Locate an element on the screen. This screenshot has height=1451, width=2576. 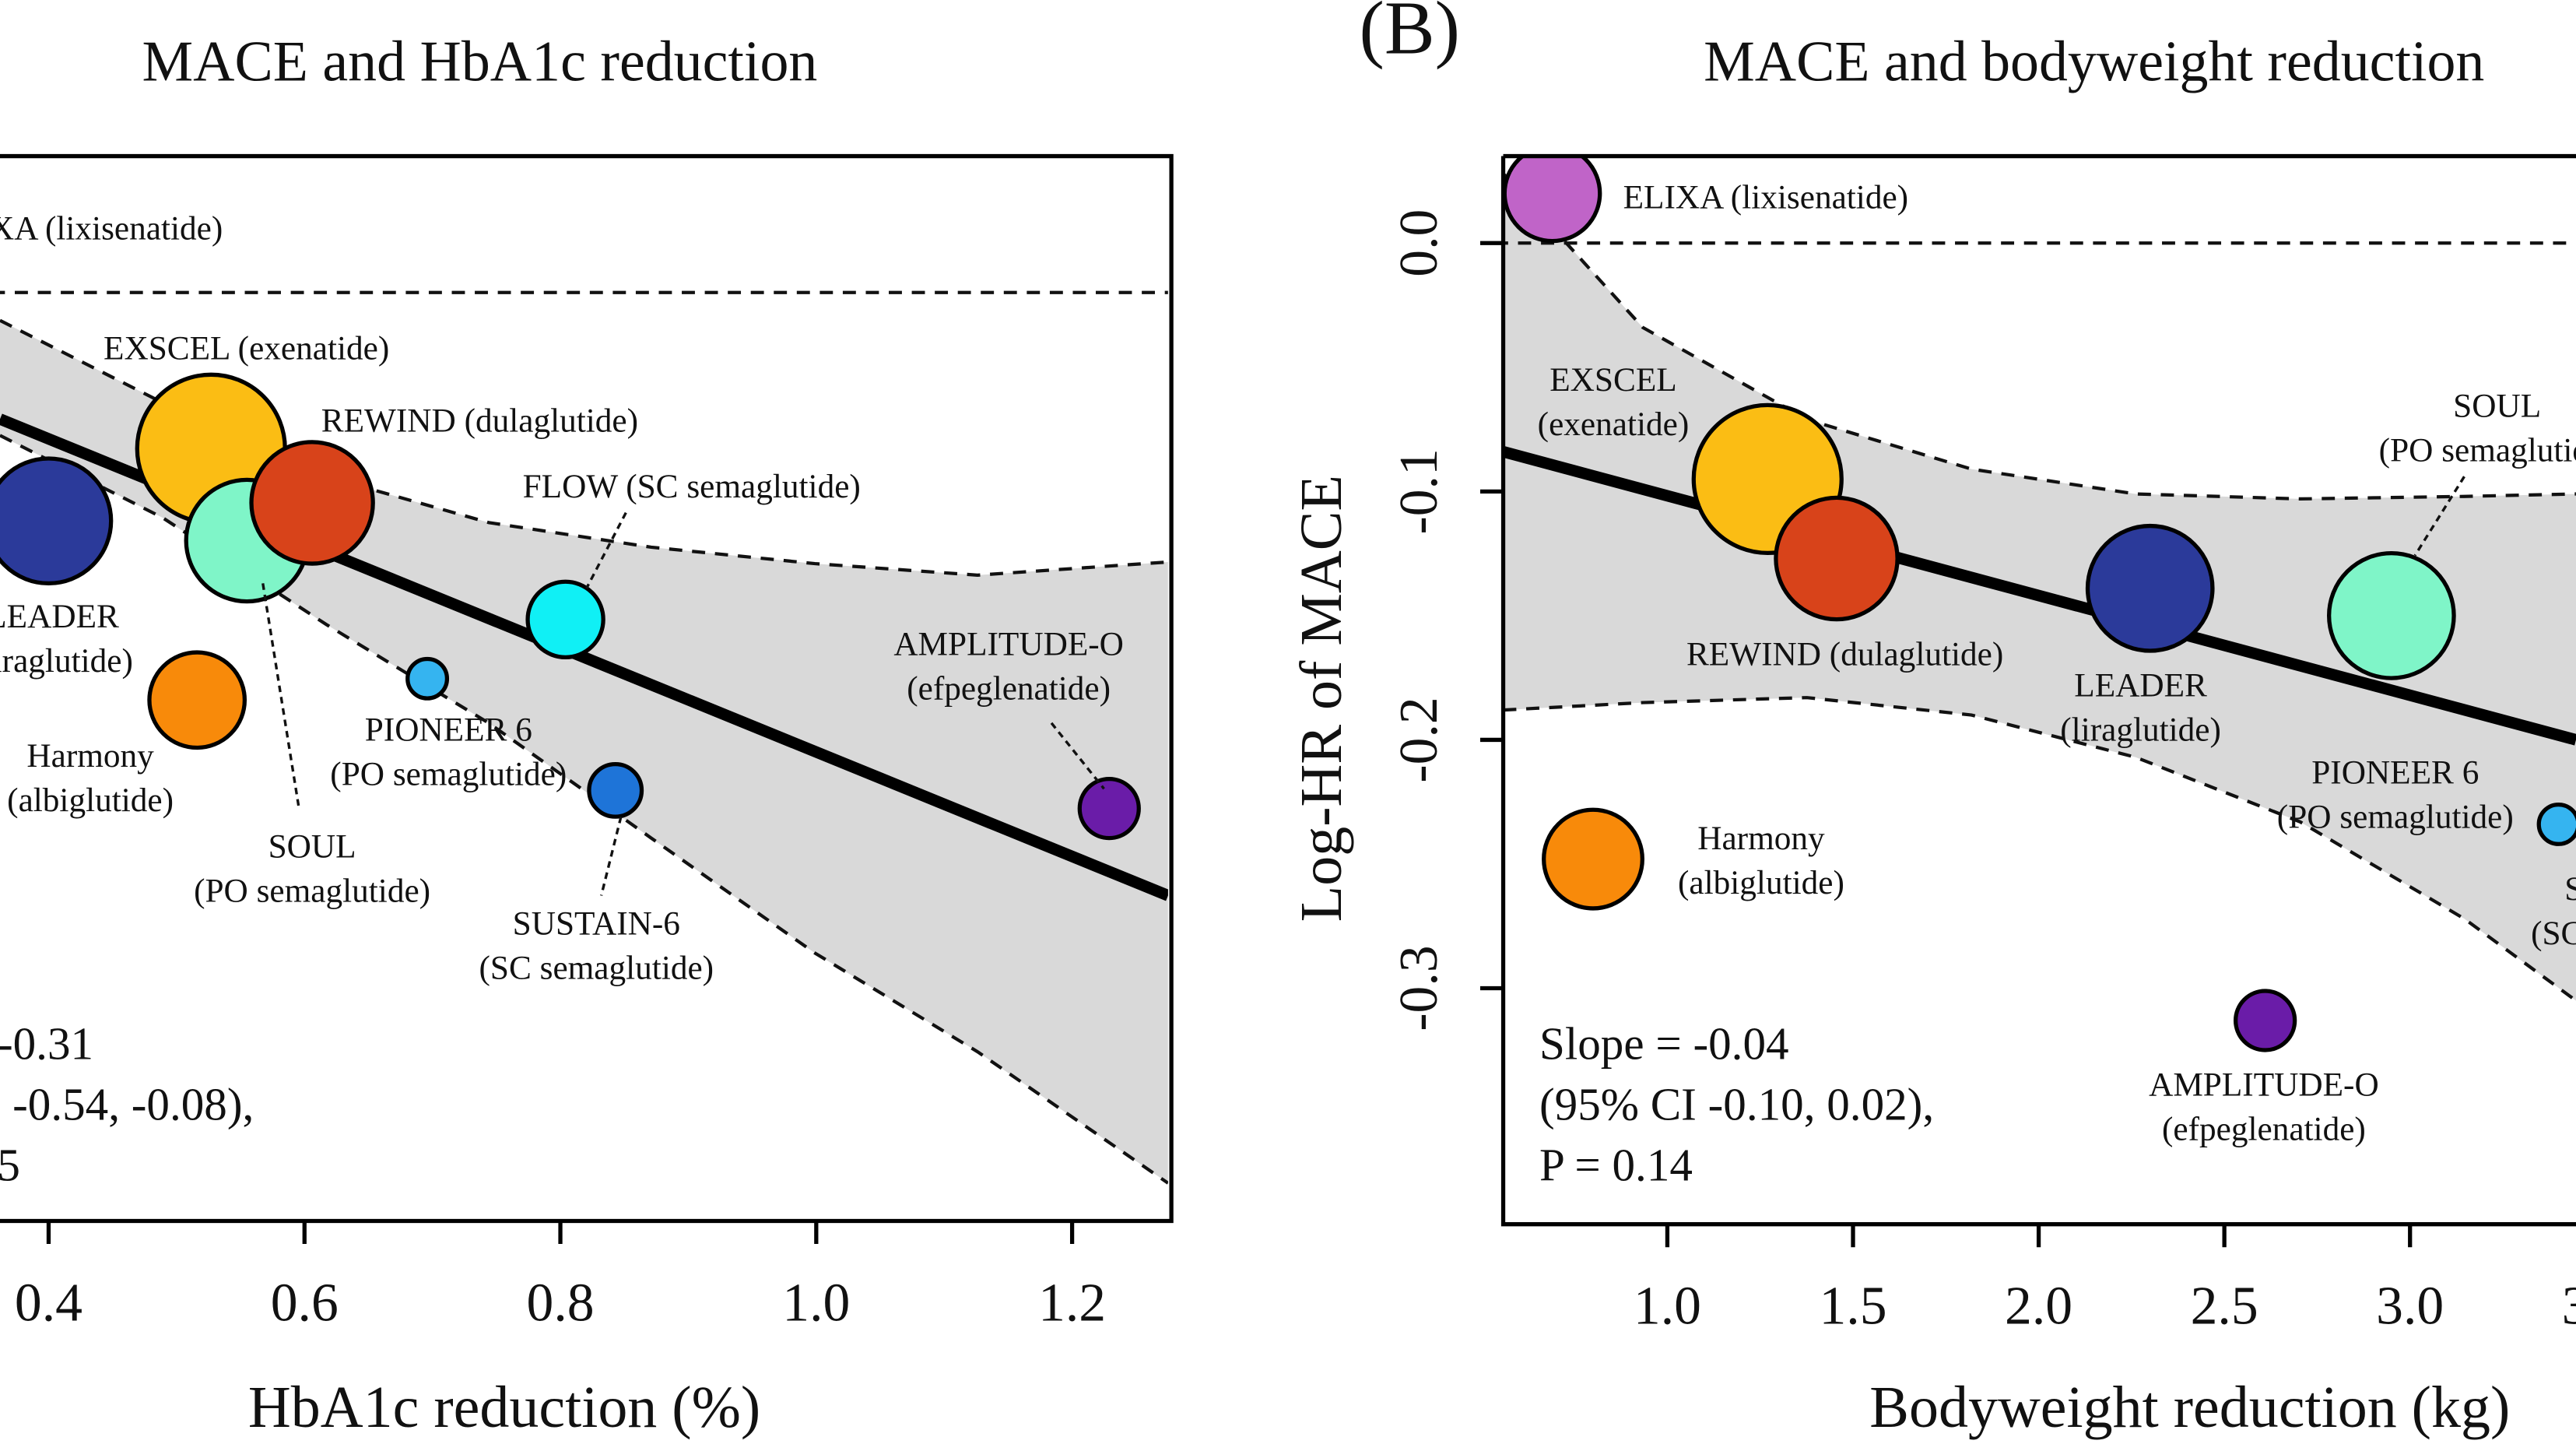
chart-title: MACE and bodyweight reduction is located at coordinates (2094, 62).